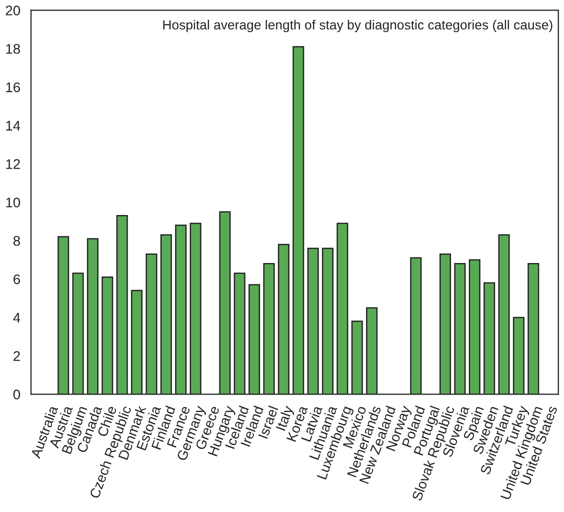  What do you see at coordinates (16, 241) in the screenshot?
I see `y-tick-label: 8` at bounding box center [16, 241].